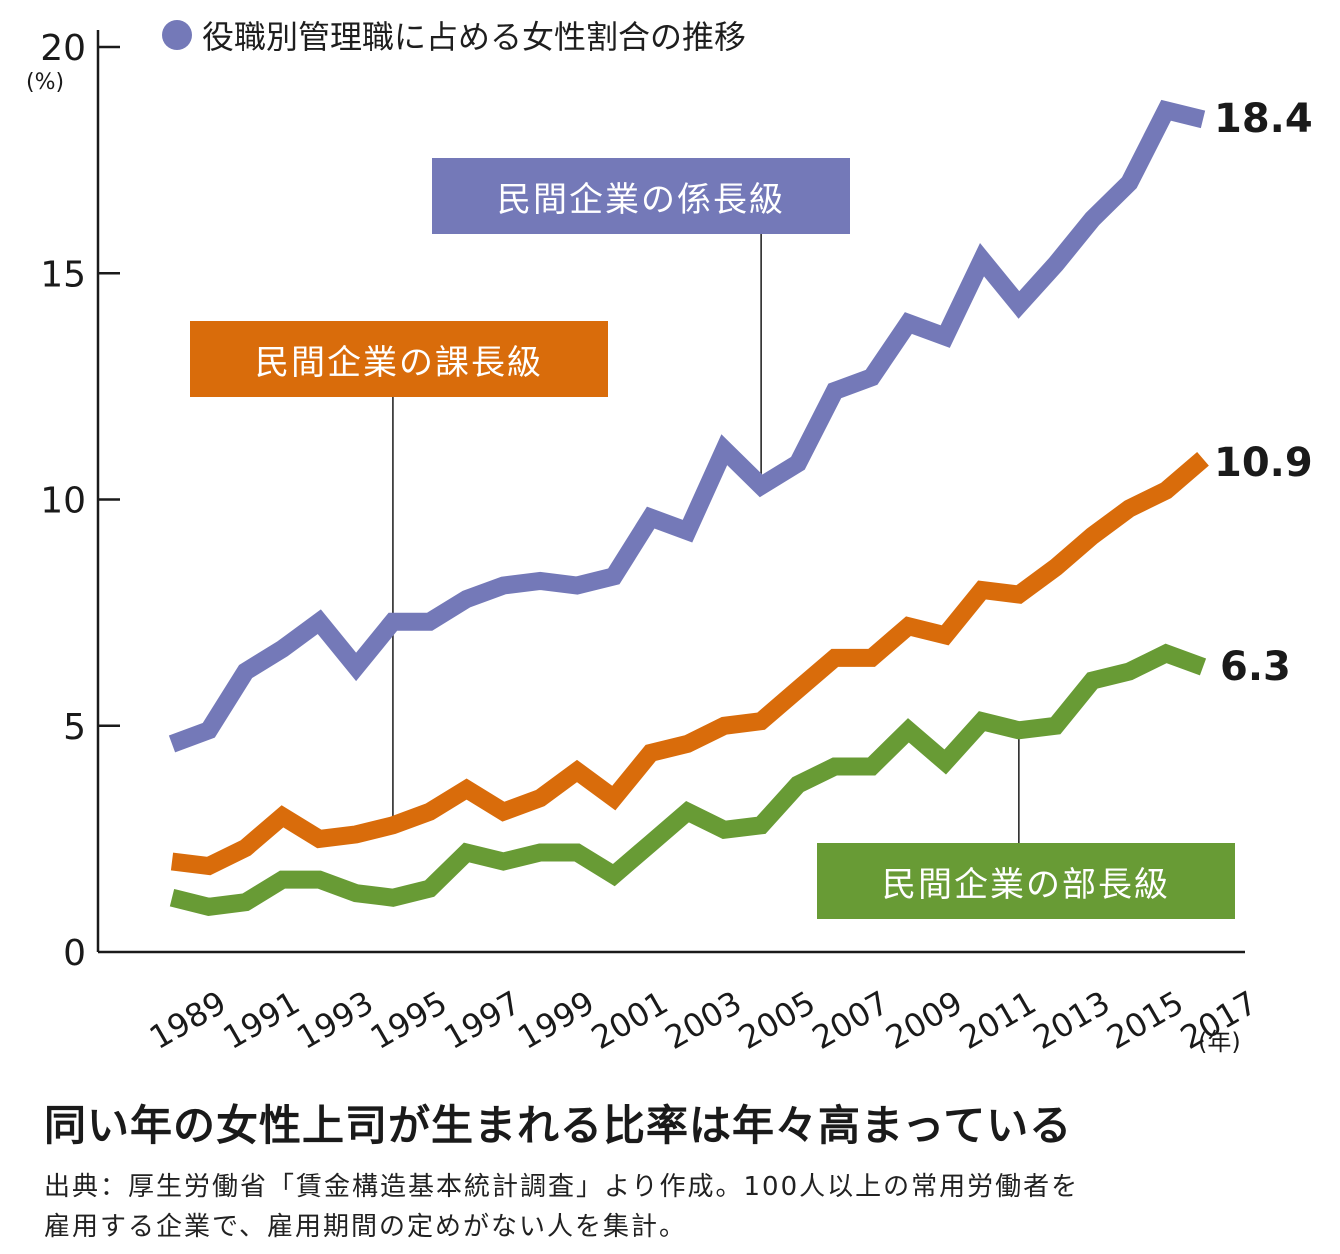 This screenshot has height=1254, width=1340. I want to click on chart-title-text: 役職別管理職に占める女性割合の推移, so click(474, 37).